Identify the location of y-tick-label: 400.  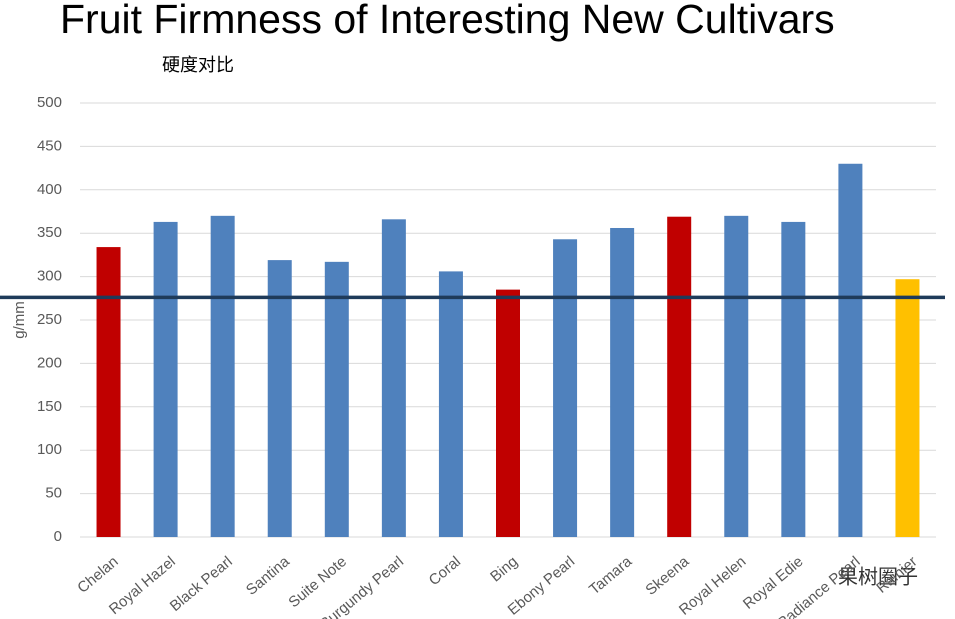
(49, 189).